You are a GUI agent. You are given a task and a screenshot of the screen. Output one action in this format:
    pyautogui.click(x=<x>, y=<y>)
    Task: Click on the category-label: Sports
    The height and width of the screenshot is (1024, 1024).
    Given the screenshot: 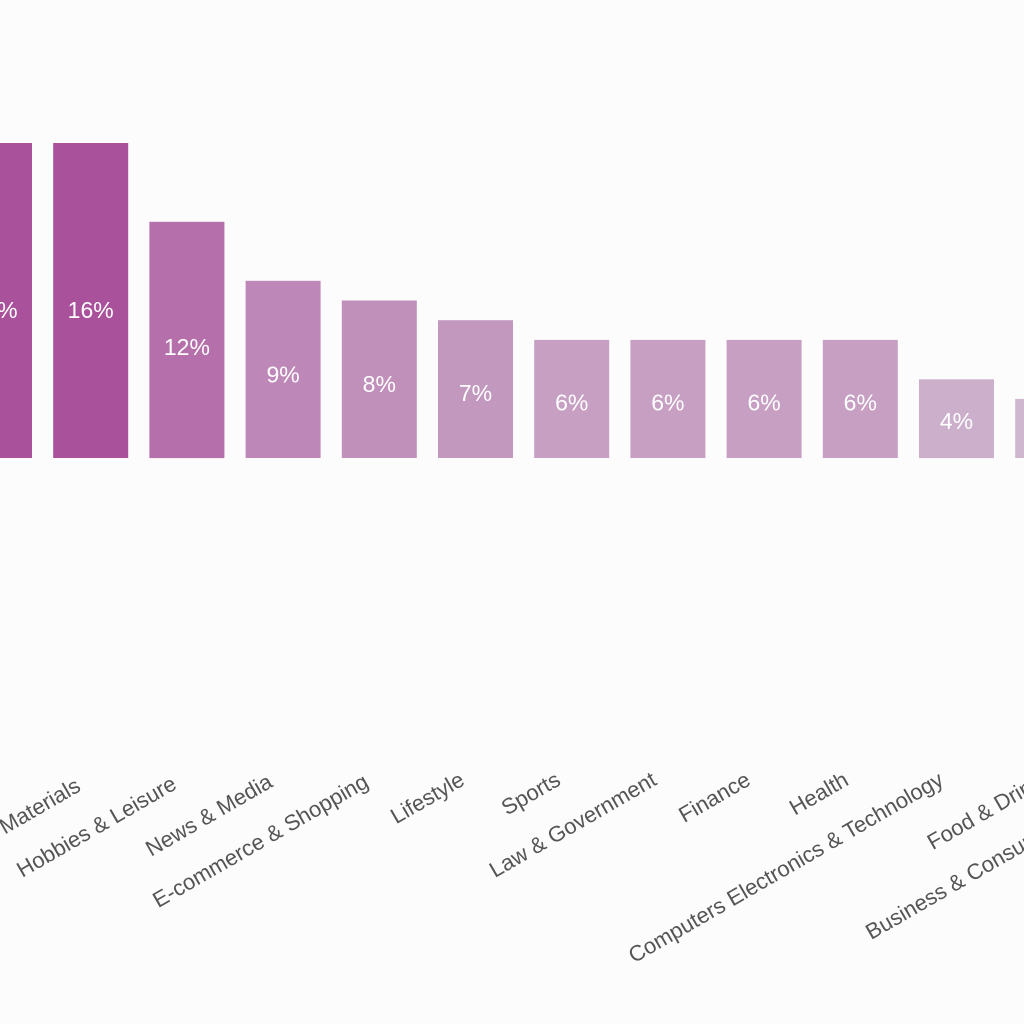 What is the action you would take?
    pyautogui.click(x=531, y=793)
    